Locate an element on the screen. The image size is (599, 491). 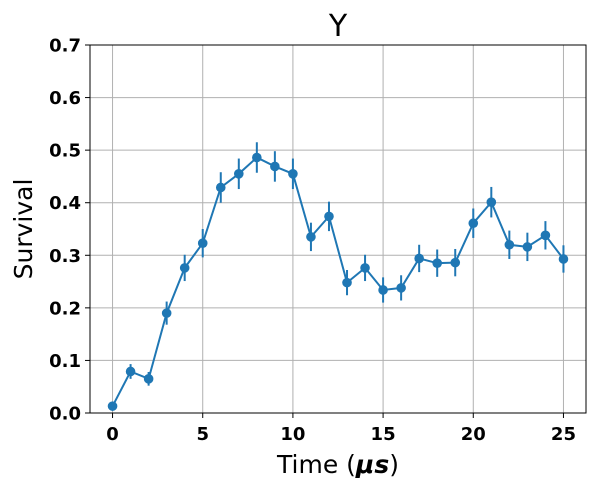
y-tick-label: 0.7 is located at coordinates (65, 46).